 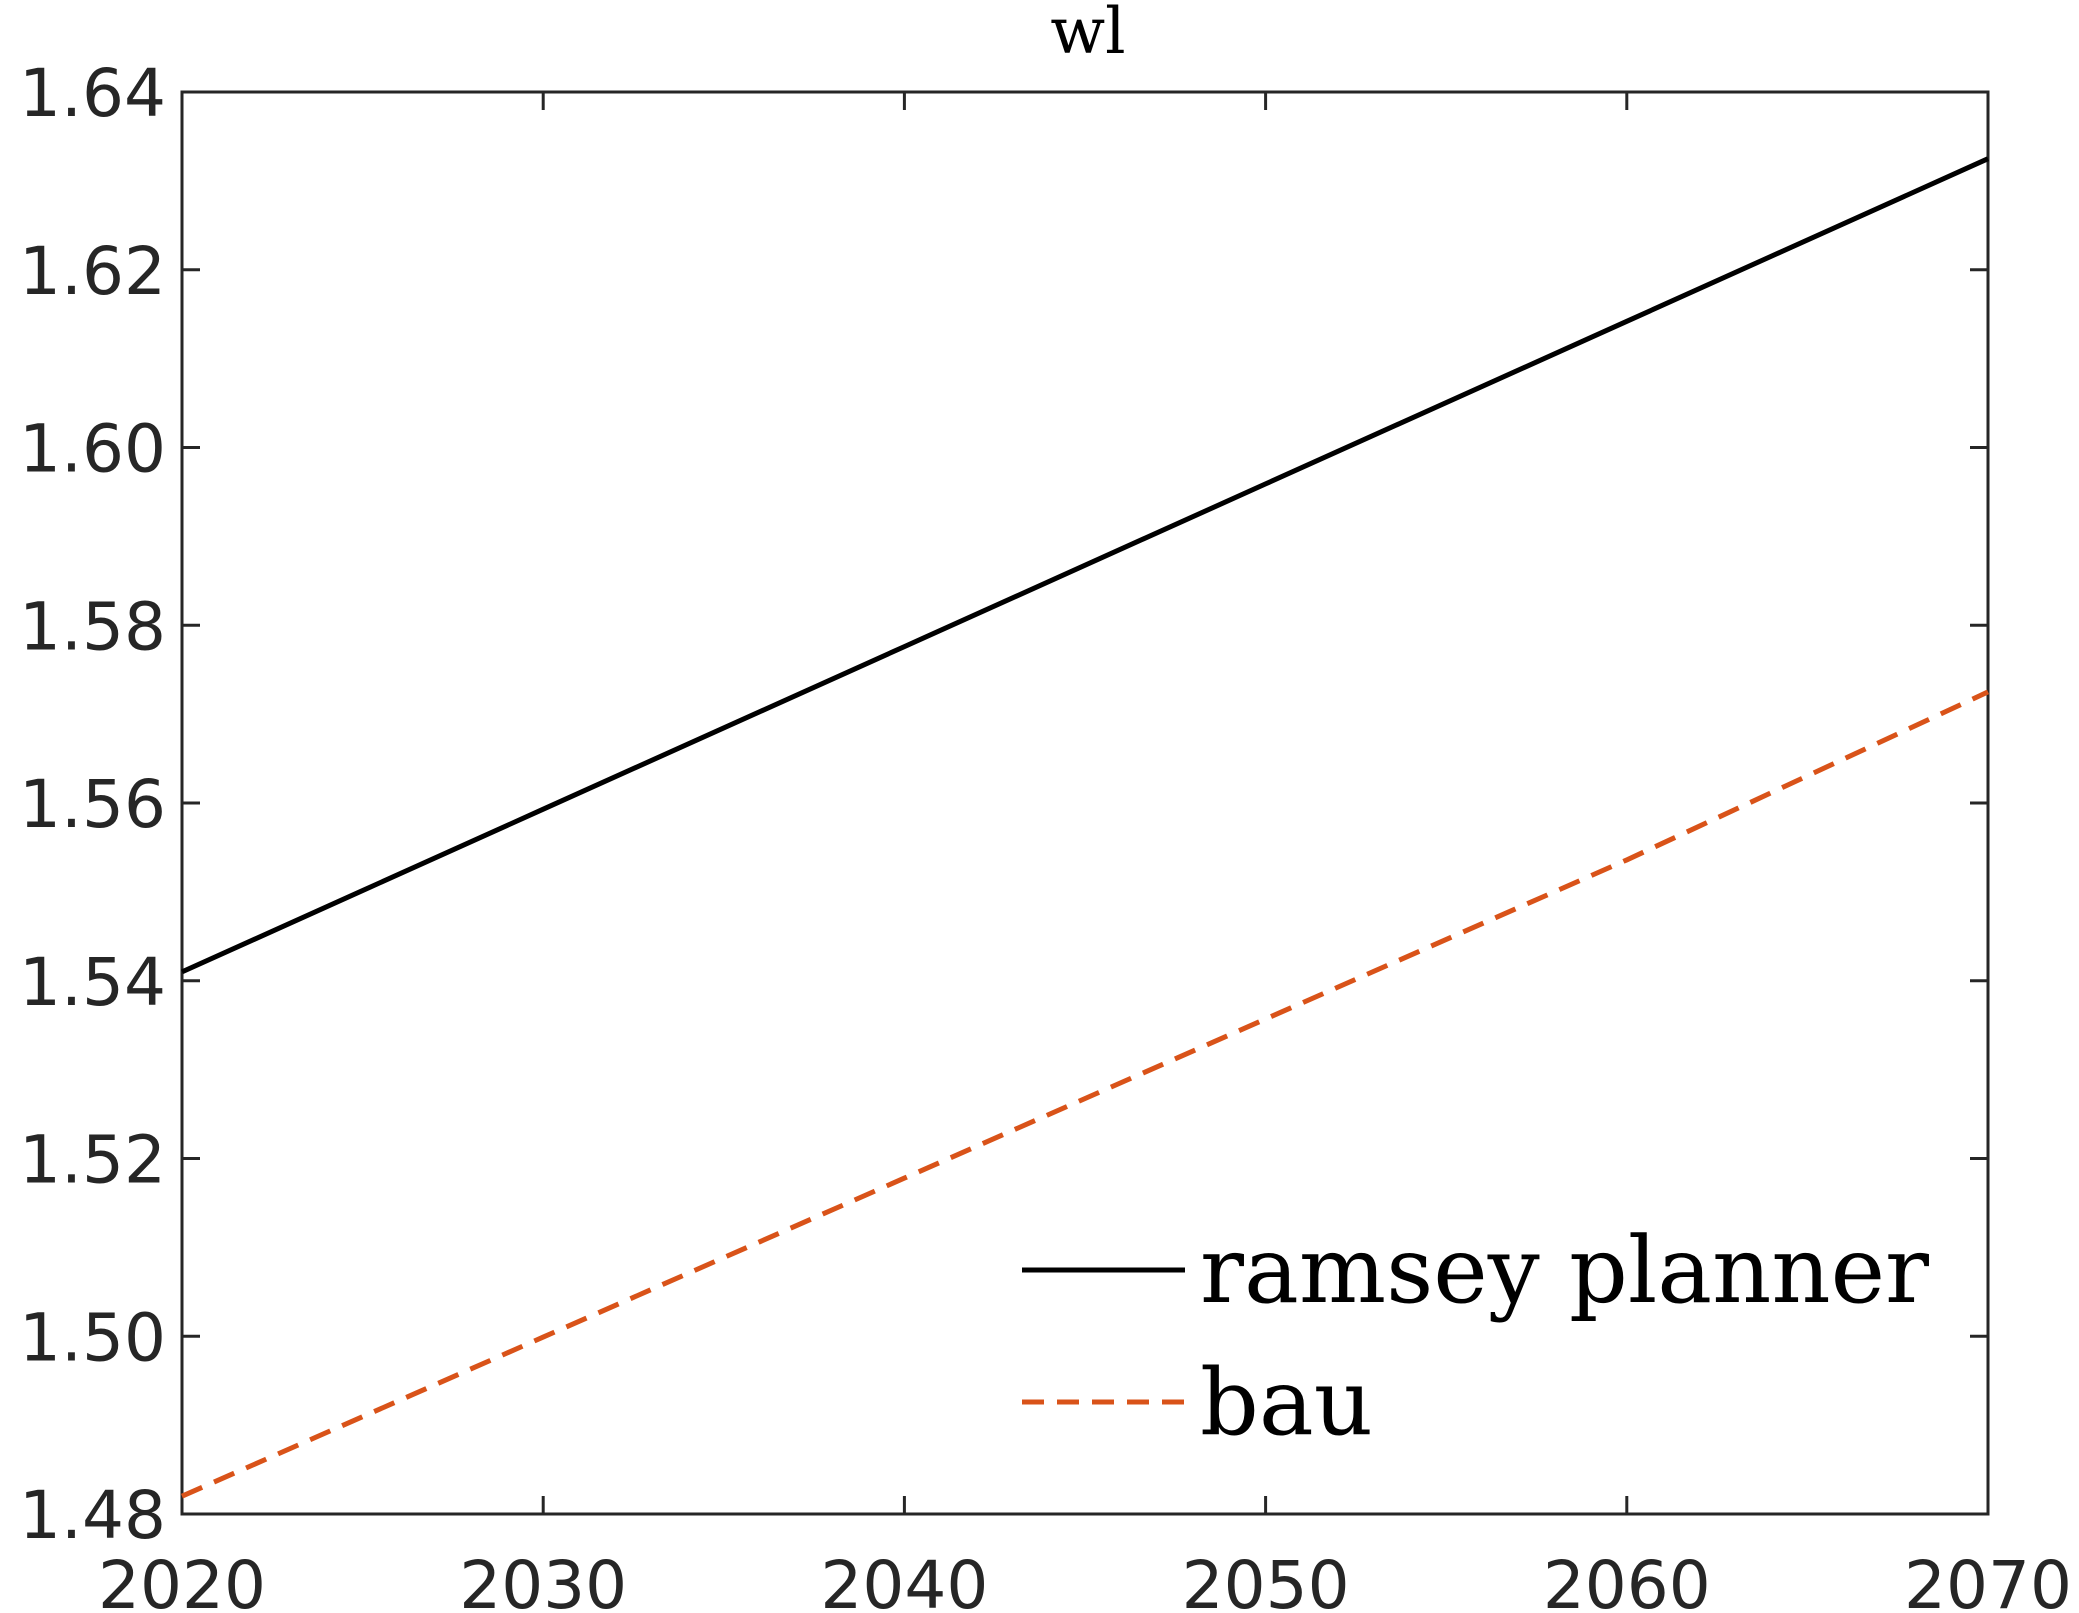 What do you see at coordinates (92, 626) in the screenshot?
I see `y-tick-label: 1.58` at bounding box center [92, 626].